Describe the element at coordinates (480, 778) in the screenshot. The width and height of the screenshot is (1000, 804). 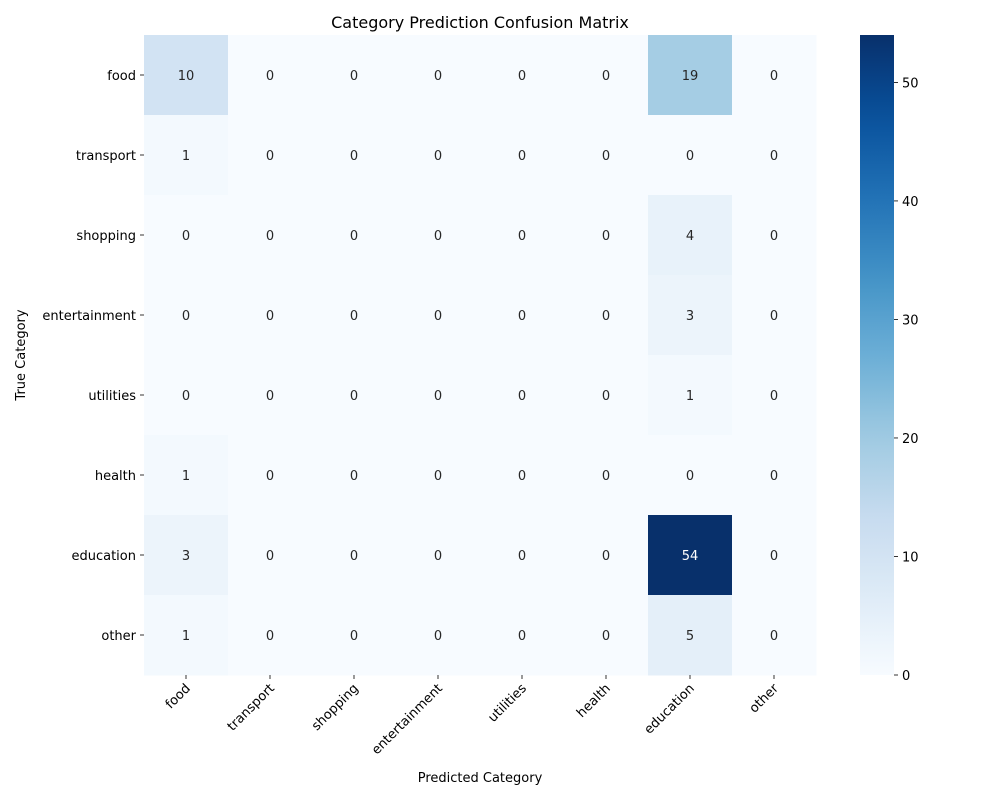
I see `x-axis-label: Predicted Category` at that location.